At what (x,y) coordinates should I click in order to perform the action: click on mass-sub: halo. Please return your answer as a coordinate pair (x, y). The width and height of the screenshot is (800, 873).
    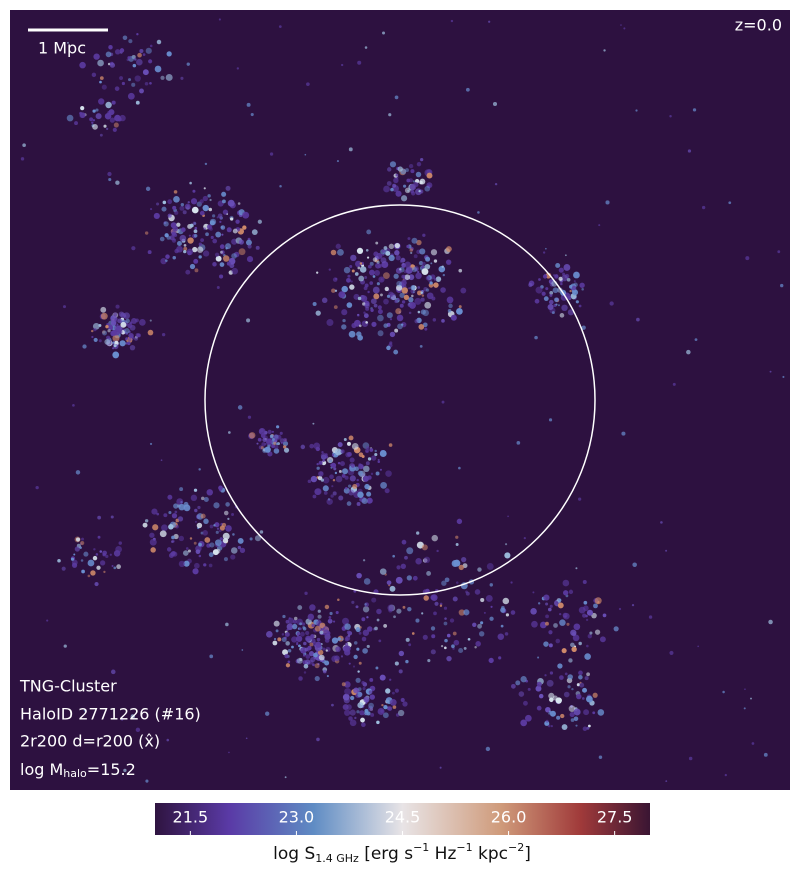
    Looking at the image, I should click on (75, 773).